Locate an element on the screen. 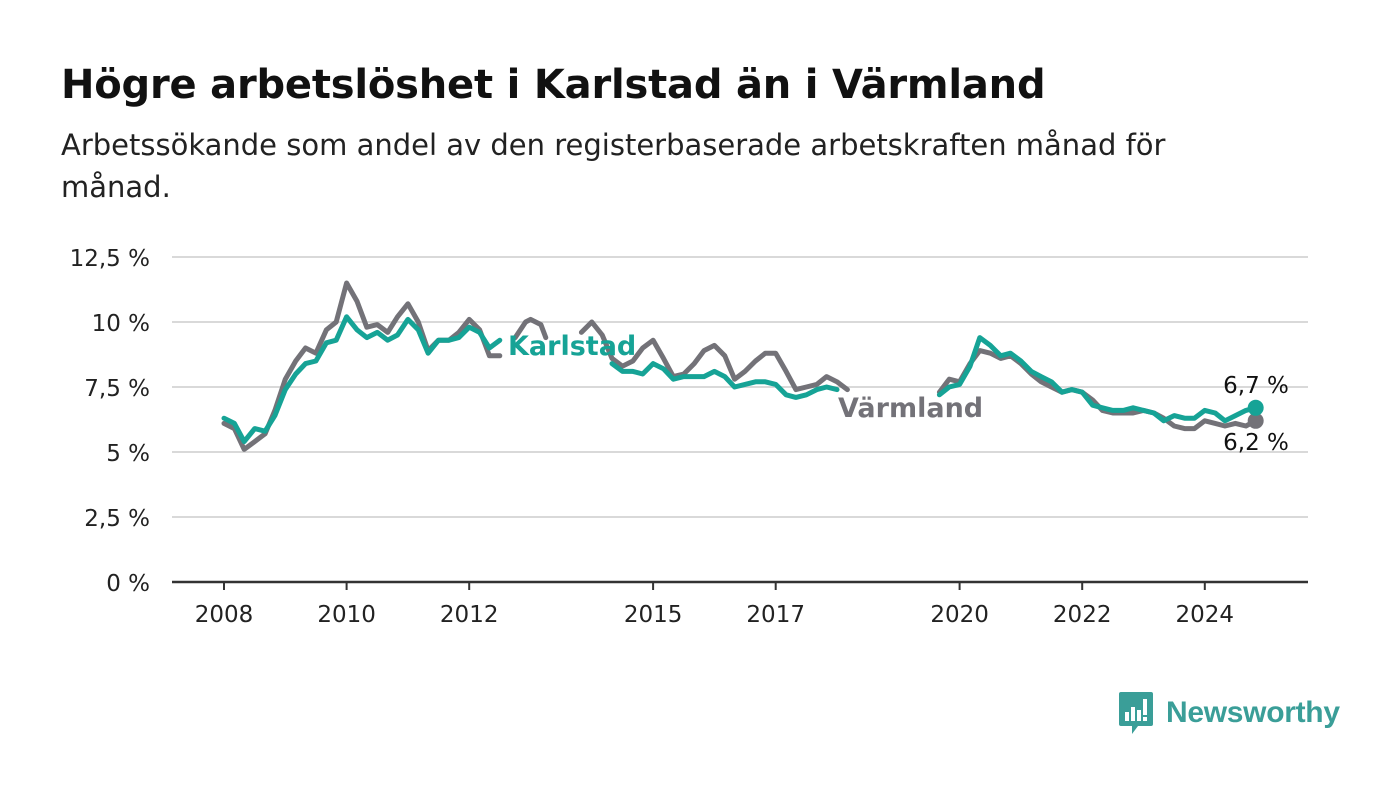 The width and height of the screenshot is (1400, 794). y-tick-label: 2,5 % is located at coordinates (117, 519).